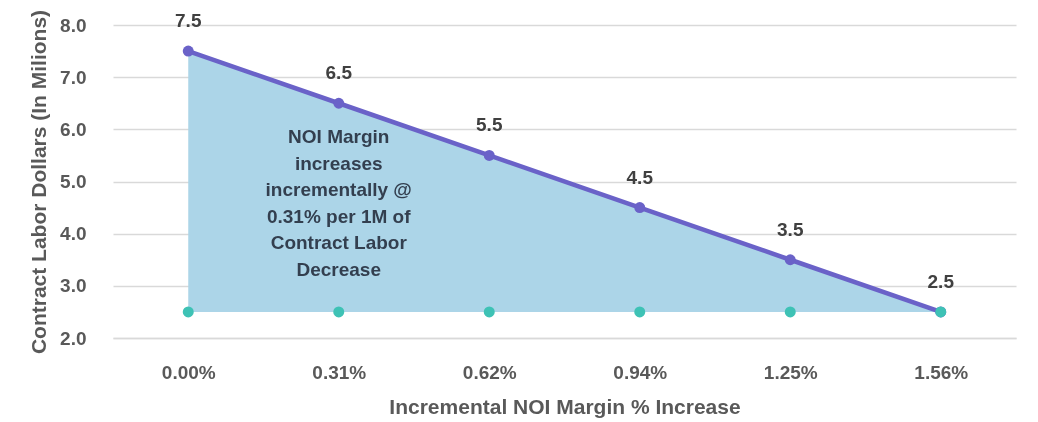 This screenshot has width=1038, height=422. Describe the element at coordinates (73, 286) in the screenshot. I see `y-tick-label: 3.0` at that location.